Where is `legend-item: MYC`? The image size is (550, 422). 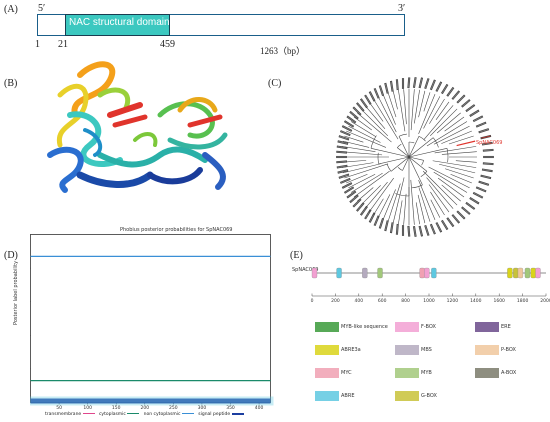
legend-item: MYC is located at coordinates (353, 376).